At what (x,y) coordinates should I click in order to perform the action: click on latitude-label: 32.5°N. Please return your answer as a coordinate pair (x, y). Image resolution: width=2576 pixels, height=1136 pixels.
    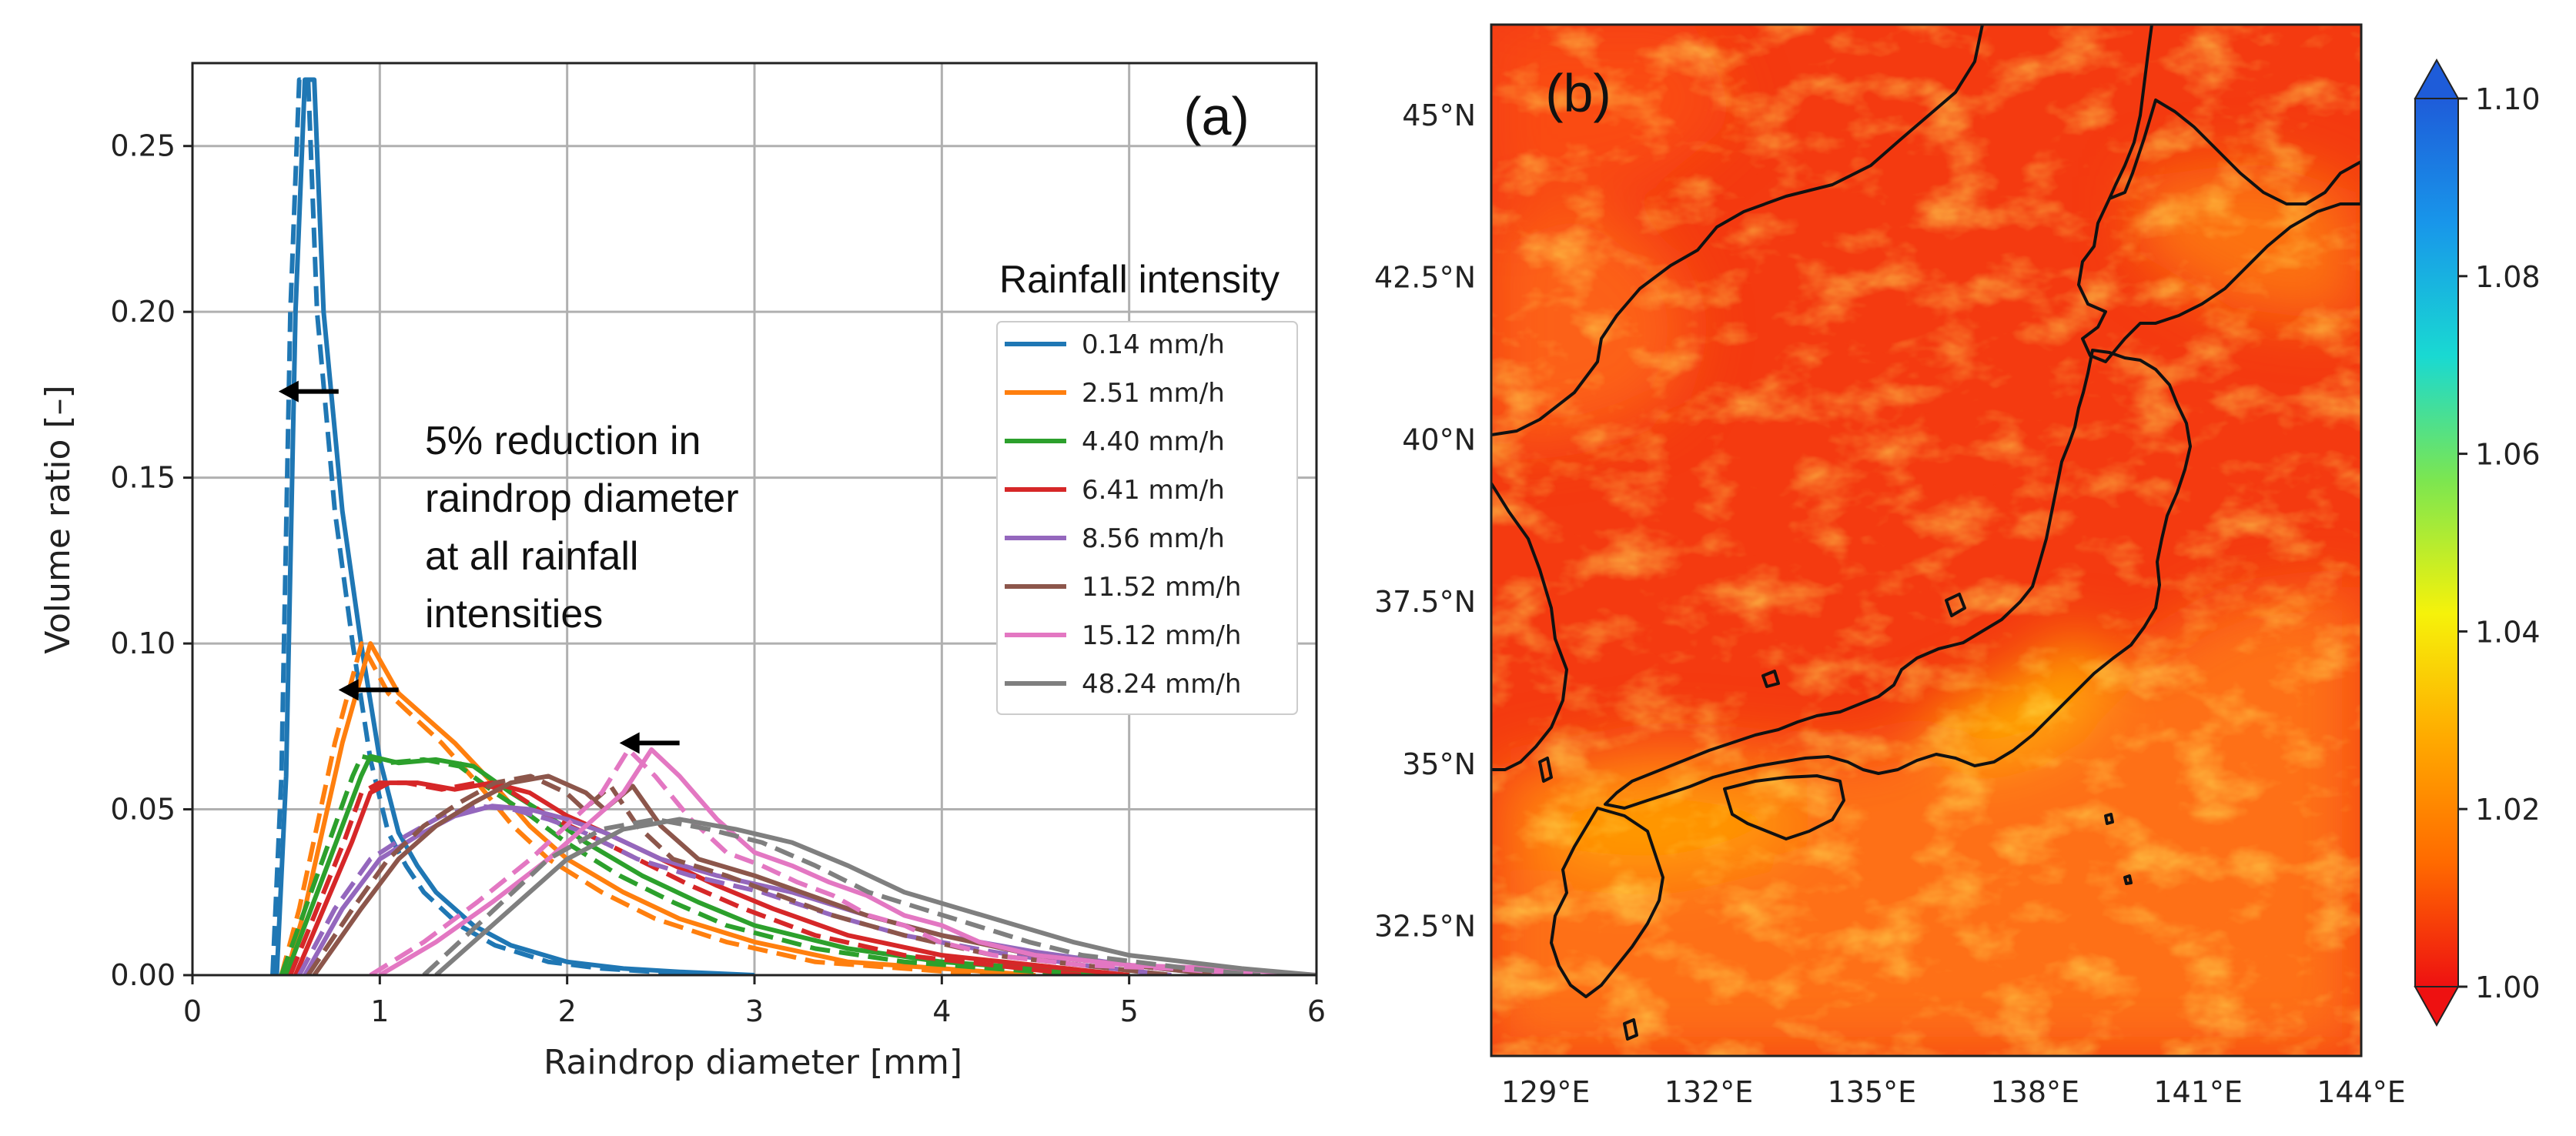
    Looking at the image, I should click on (1425, 926).